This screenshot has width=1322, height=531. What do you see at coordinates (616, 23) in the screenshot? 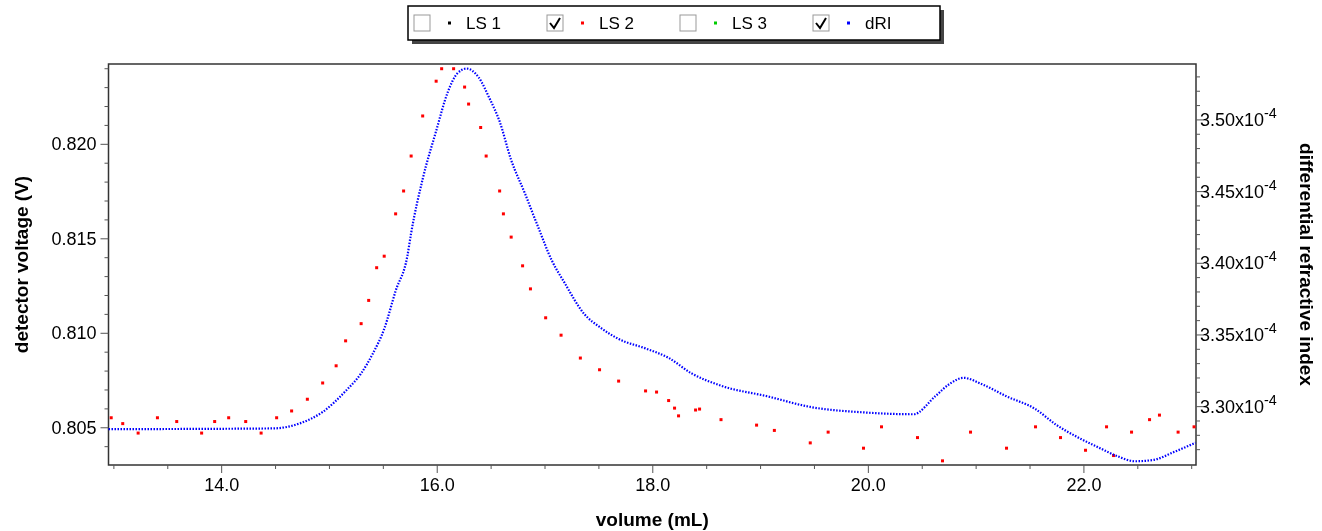
I see `legend-label: LS 2` at bounding box center [616, 23].